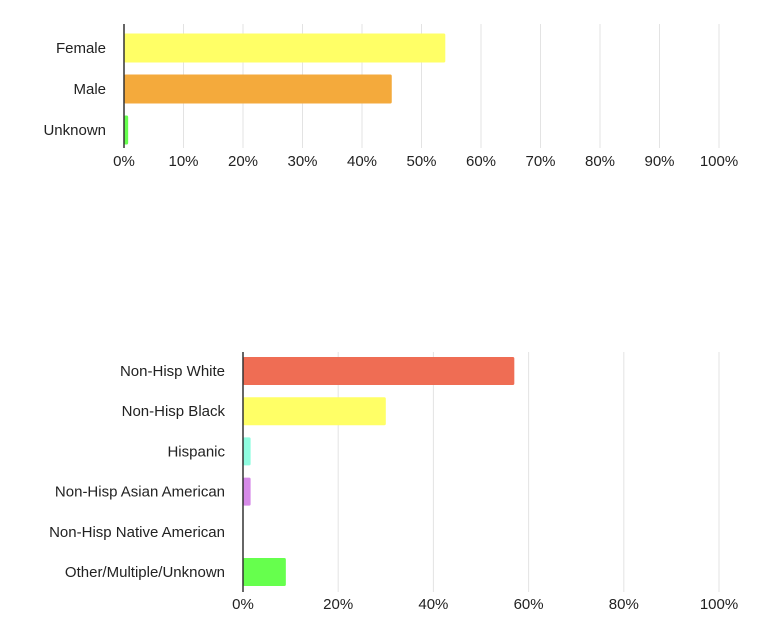 This screenshot has width=768, height=635. I want to click on x-tick-label: 70%, so click(540, 161).